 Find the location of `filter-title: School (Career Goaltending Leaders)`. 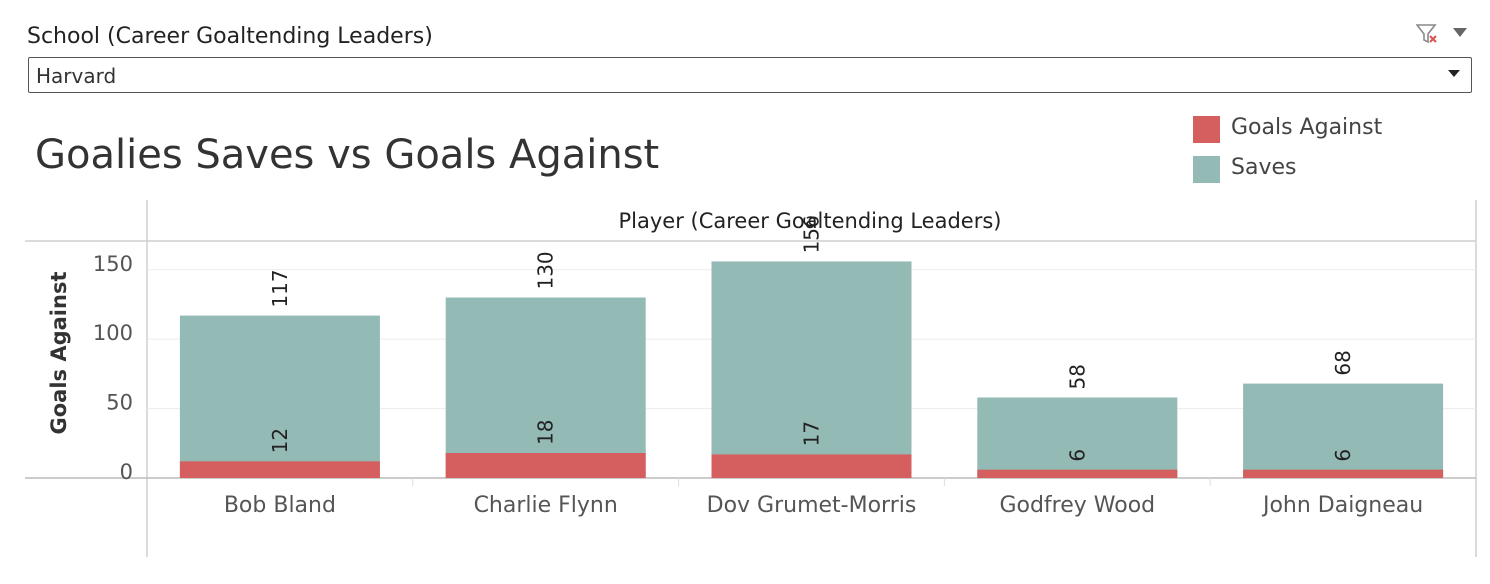

filter-title: School (Career Goaltending Leaders) is located at coordinates (230, 36).